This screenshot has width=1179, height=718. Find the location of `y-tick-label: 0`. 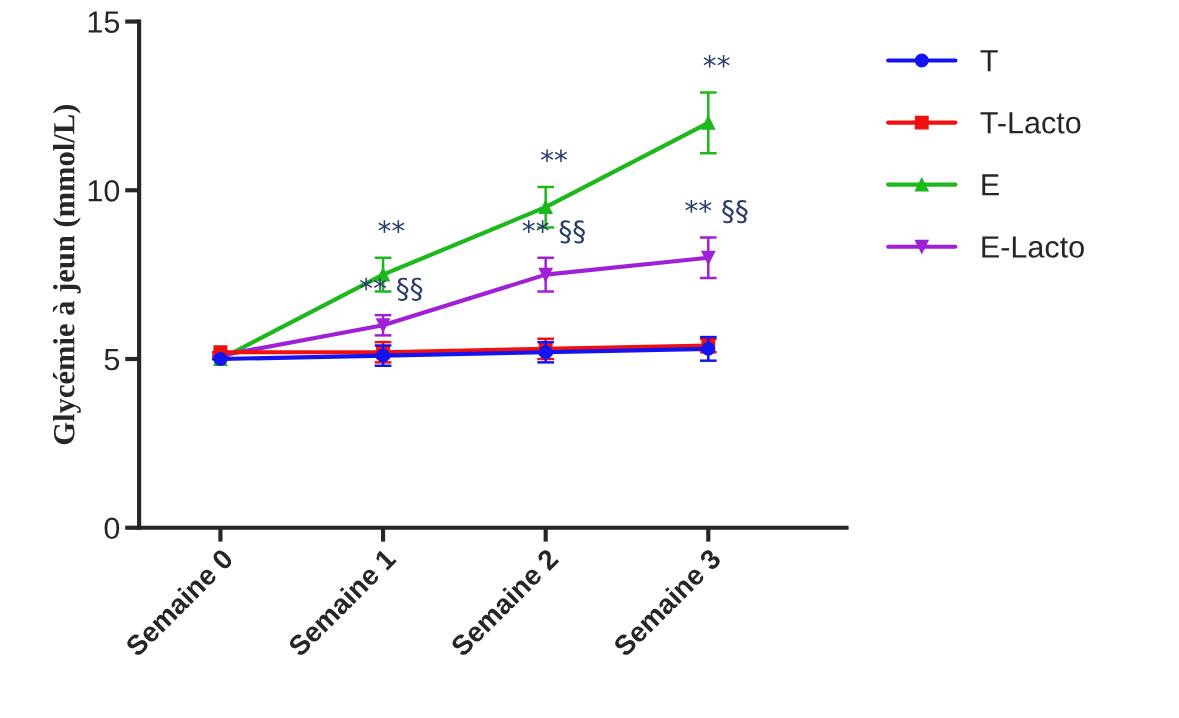

y-tick-label: 0 is located at coordinates (112, 528).